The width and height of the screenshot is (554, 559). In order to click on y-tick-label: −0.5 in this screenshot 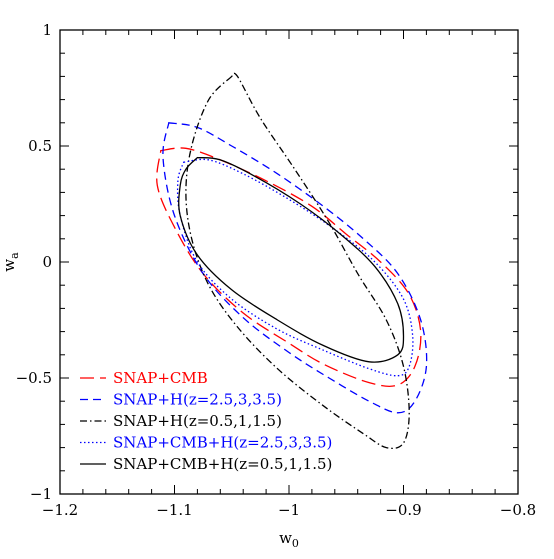, I will do `click(34, 378)`.